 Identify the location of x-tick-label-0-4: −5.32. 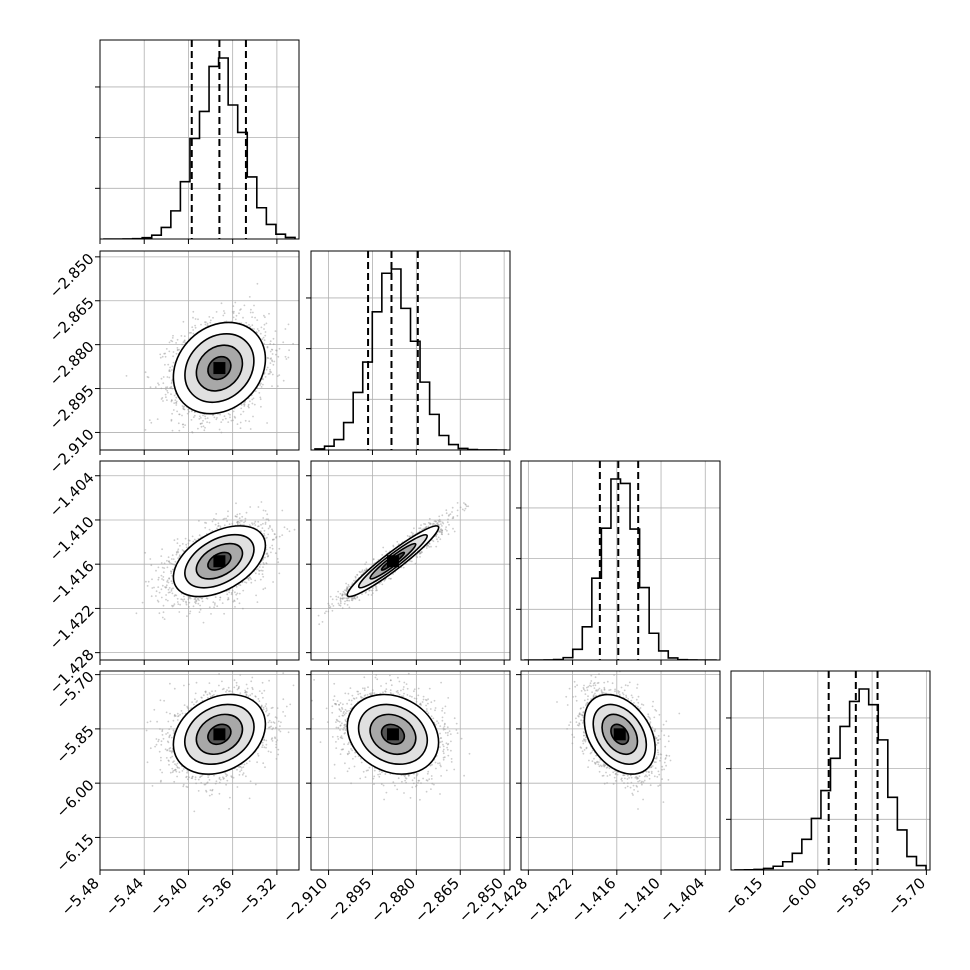
(256, 896).